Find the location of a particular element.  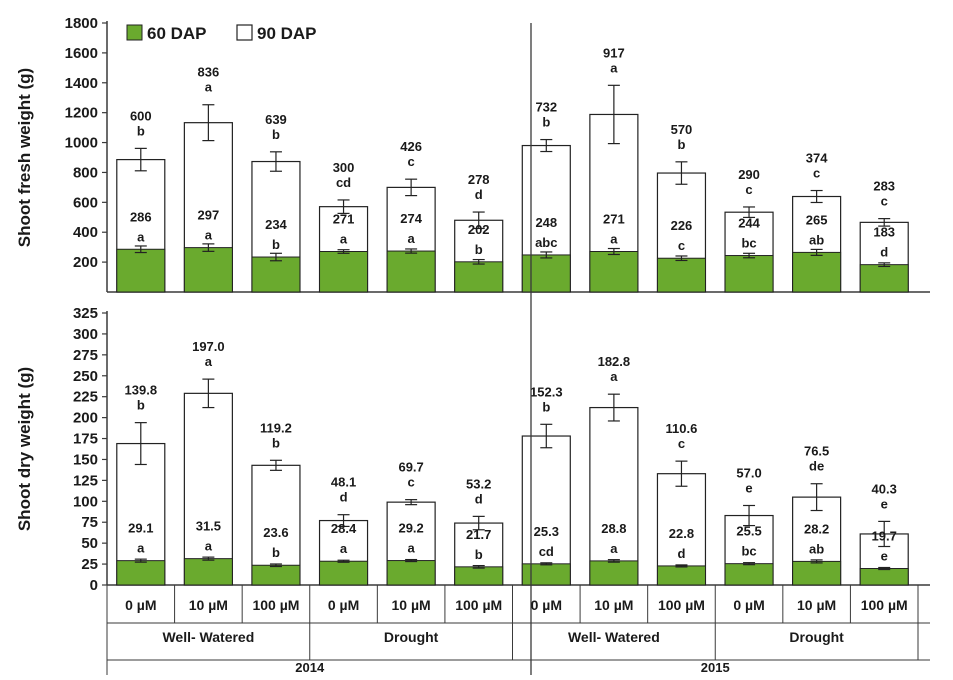

data-label-90dap: 639 is located at coordinates (276, 119).